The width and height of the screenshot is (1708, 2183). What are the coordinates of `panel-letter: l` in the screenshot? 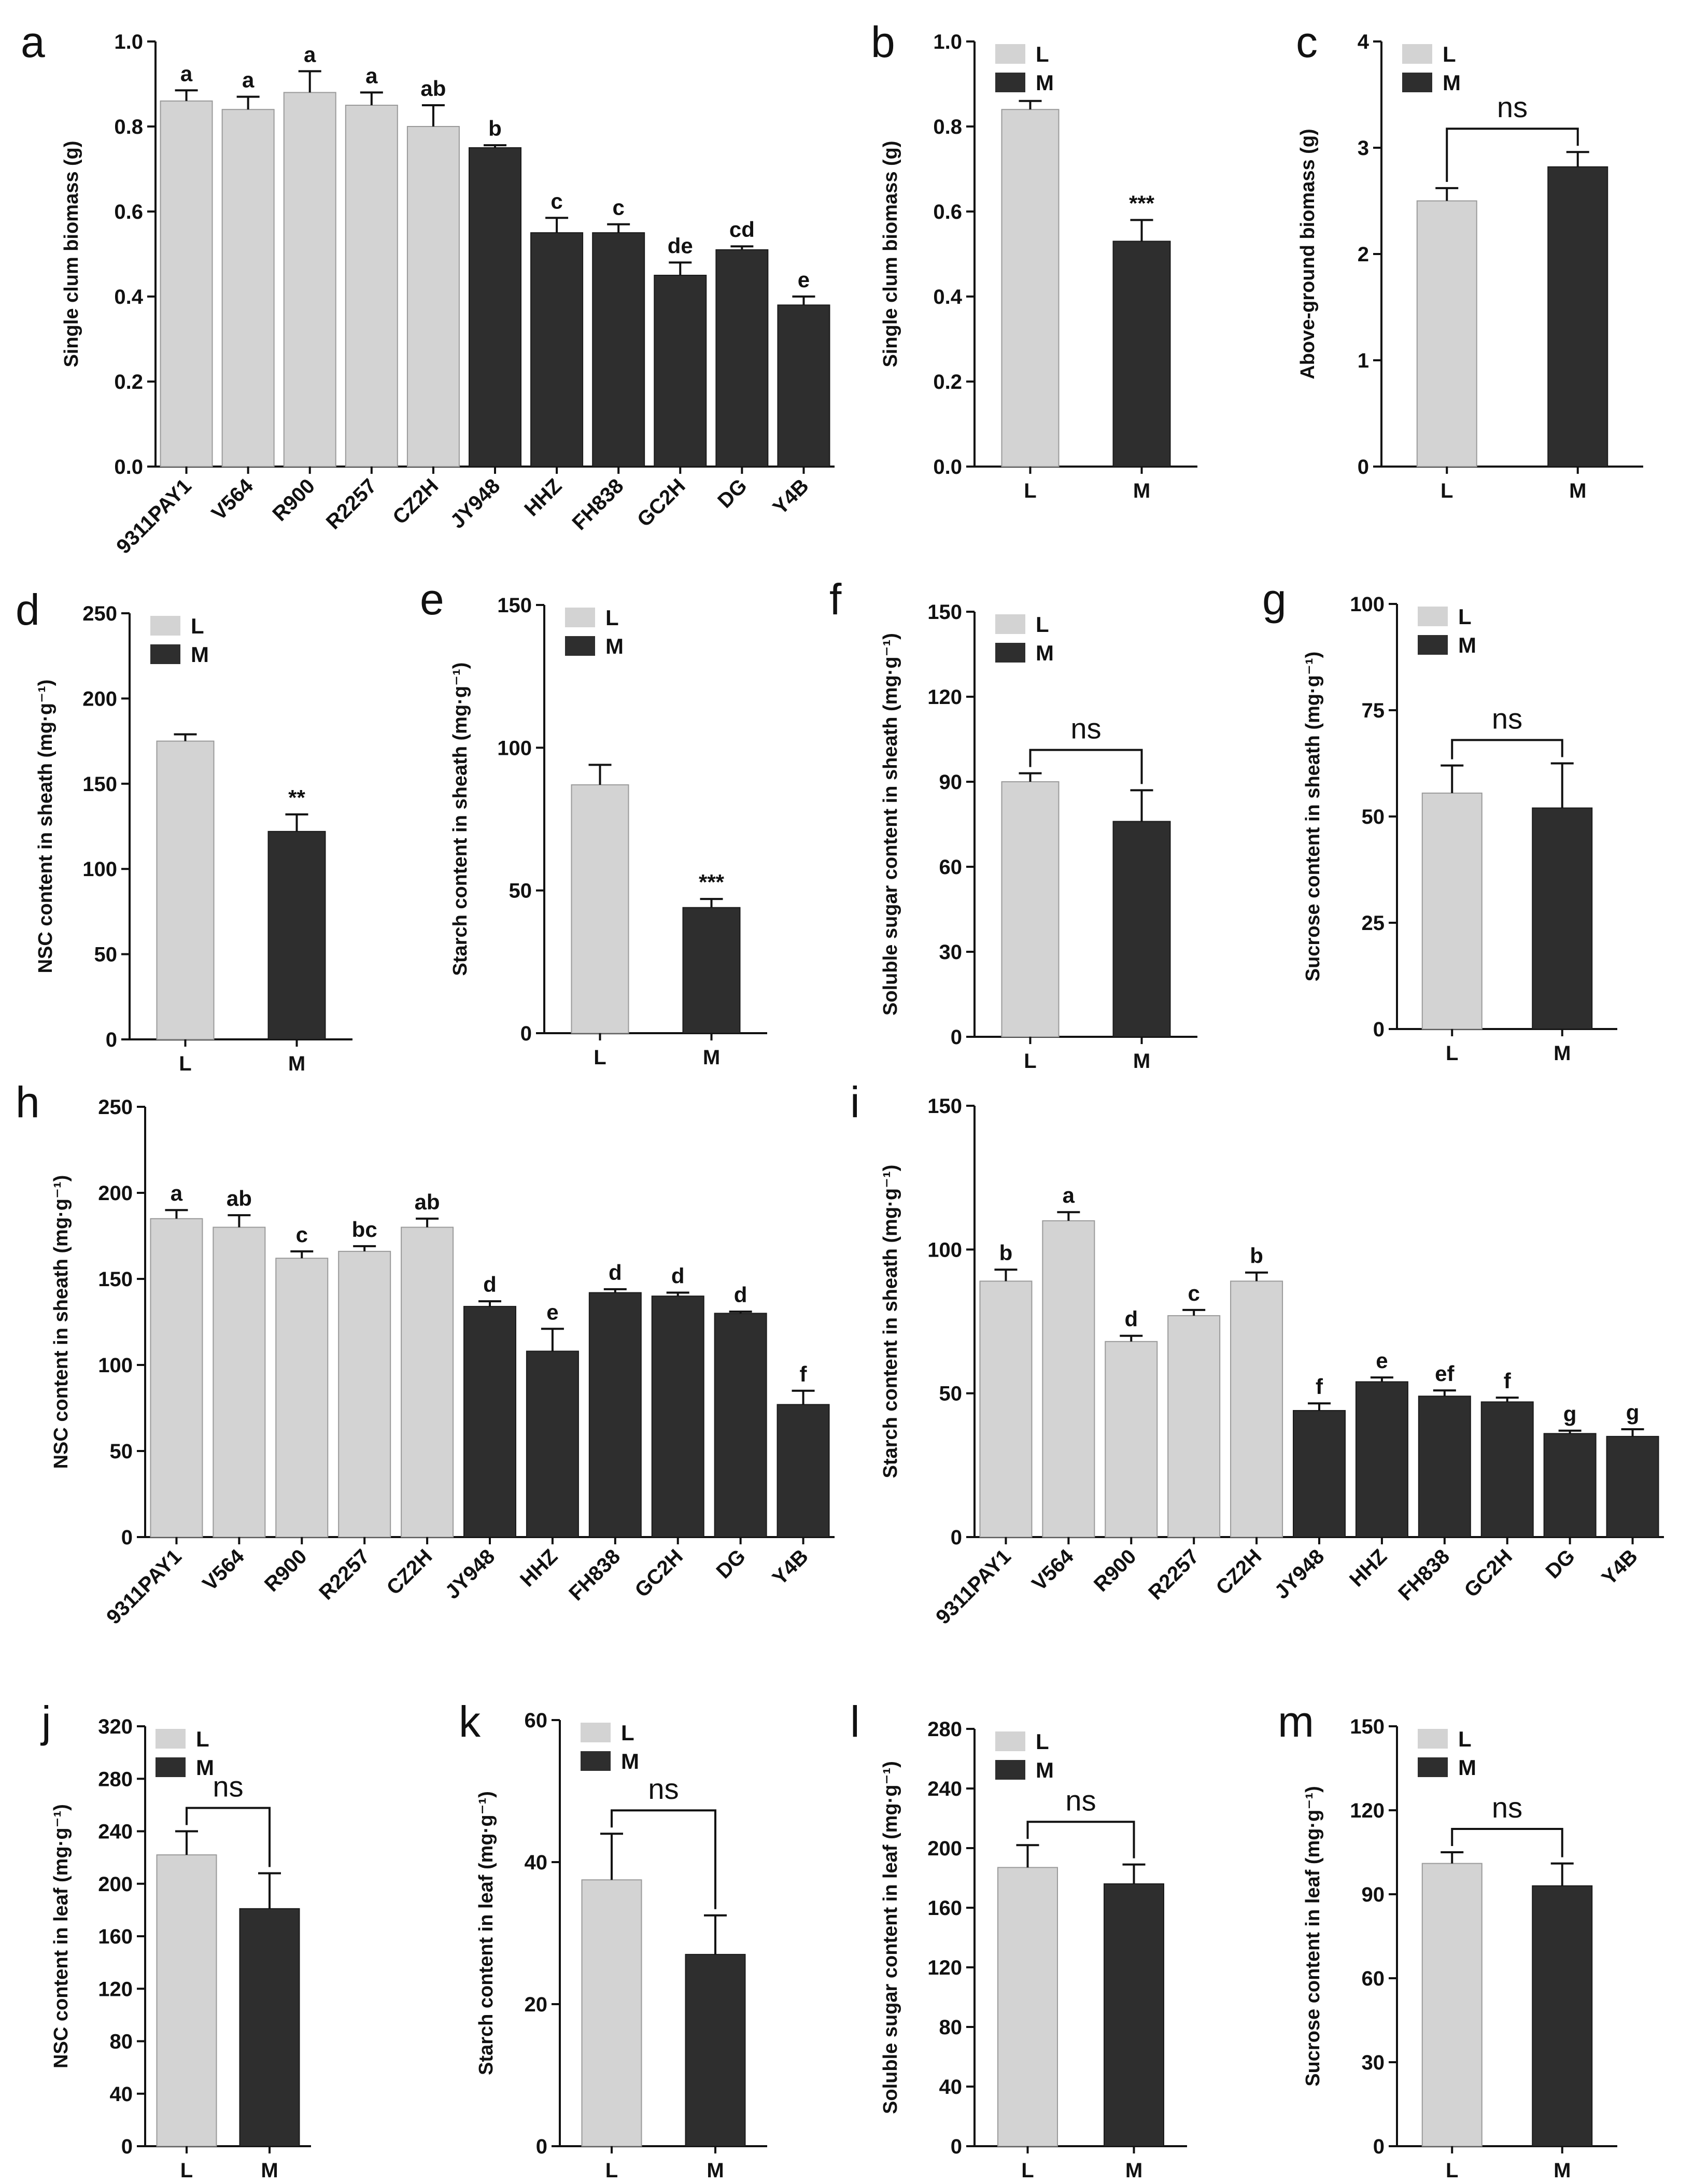 It's located at (855, 1721).